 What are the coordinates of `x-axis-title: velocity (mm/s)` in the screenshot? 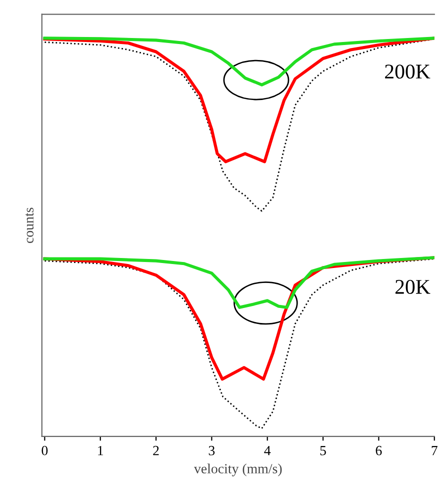 It's located at (238, 470).